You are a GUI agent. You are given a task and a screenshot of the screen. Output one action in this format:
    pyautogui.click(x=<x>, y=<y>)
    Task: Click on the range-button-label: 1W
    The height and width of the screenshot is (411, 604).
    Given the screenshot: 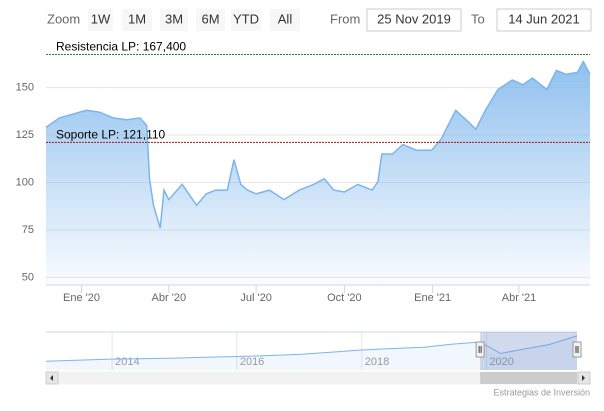 What is the action you would take?
    pyautogui.click(x=101, y=18)
    